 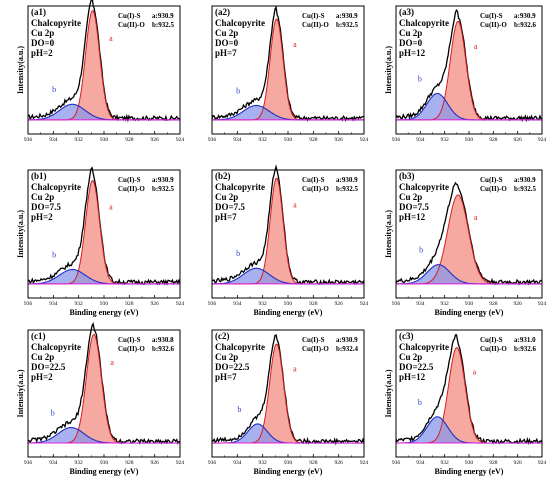 What do you see at coordinates (38, 12) in the screenshot?
I see `panel-label: (a1)` at bounding box center [38, 12].